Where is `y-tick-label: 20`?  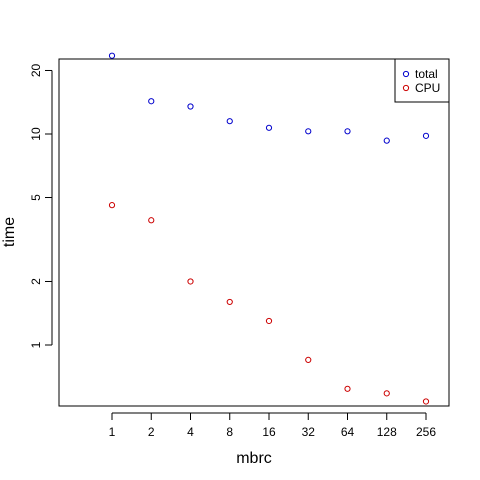 y-tick-label: 20 is located at coordinates (36, 70).